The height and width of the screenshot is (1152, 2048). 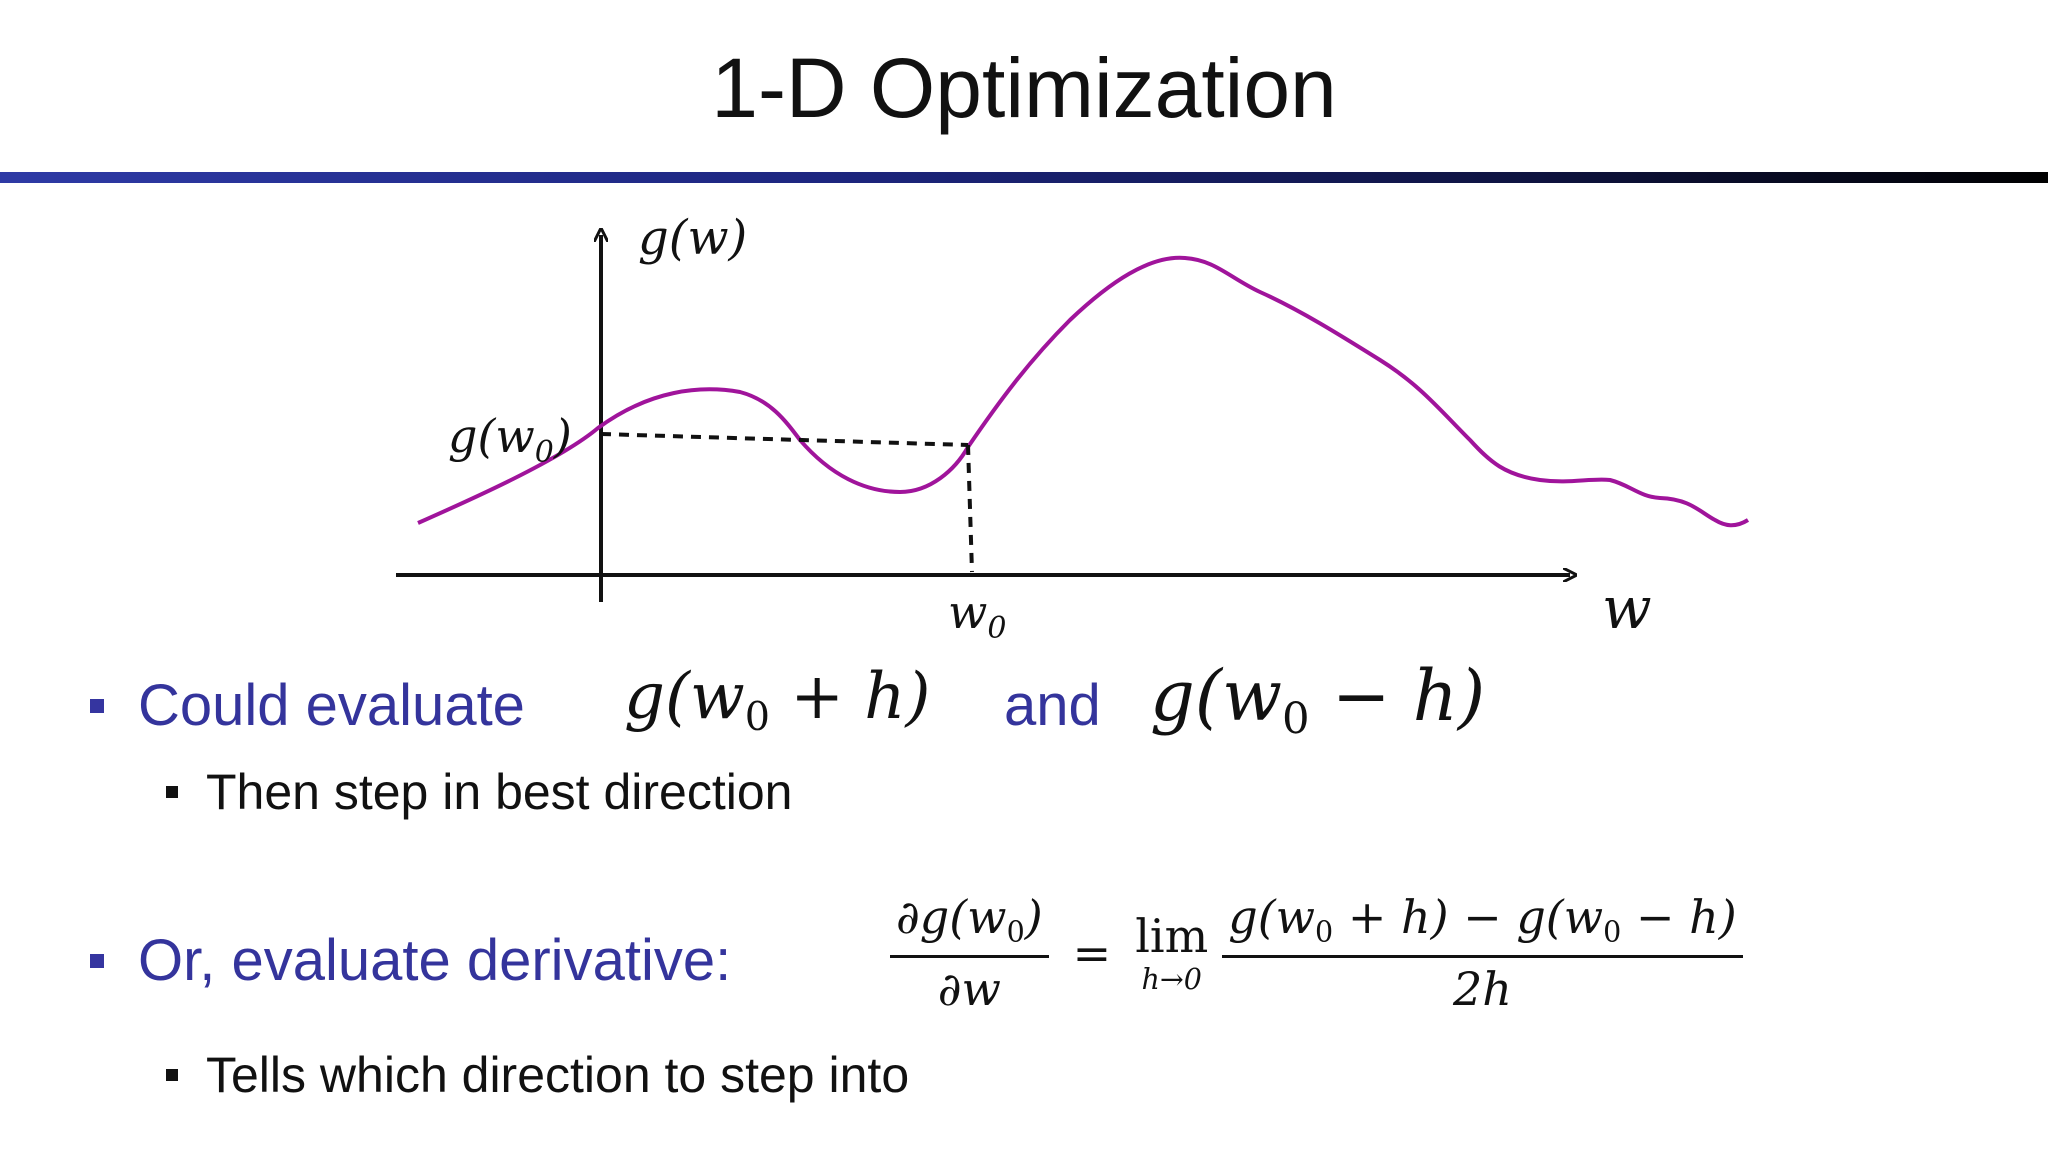 I want to click on bullet-text: Or, evaluate derivative:, so click(x=435, y=960).